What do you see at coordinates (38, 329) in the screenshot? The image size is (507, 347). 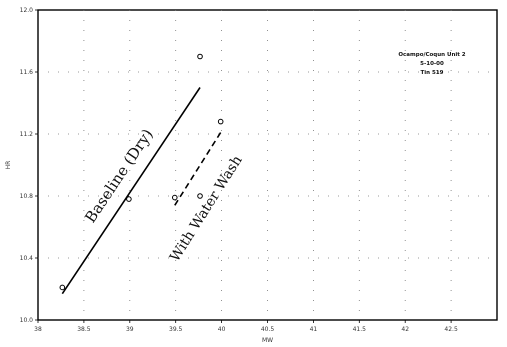 I see `x-tick-label: 38` at bounding box center [38, 329].